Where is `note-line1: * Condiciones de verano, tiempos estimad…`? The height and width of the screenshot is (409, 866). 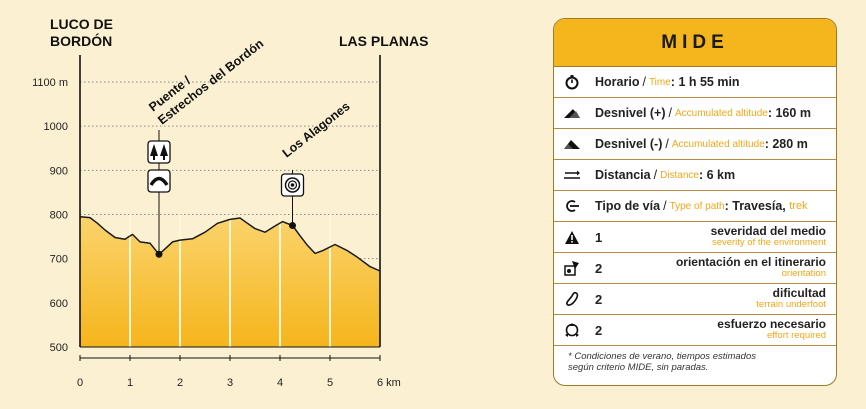 note-line1: * Condiciones de verano, tiempos estimad… is located at coordinates (662, 356).